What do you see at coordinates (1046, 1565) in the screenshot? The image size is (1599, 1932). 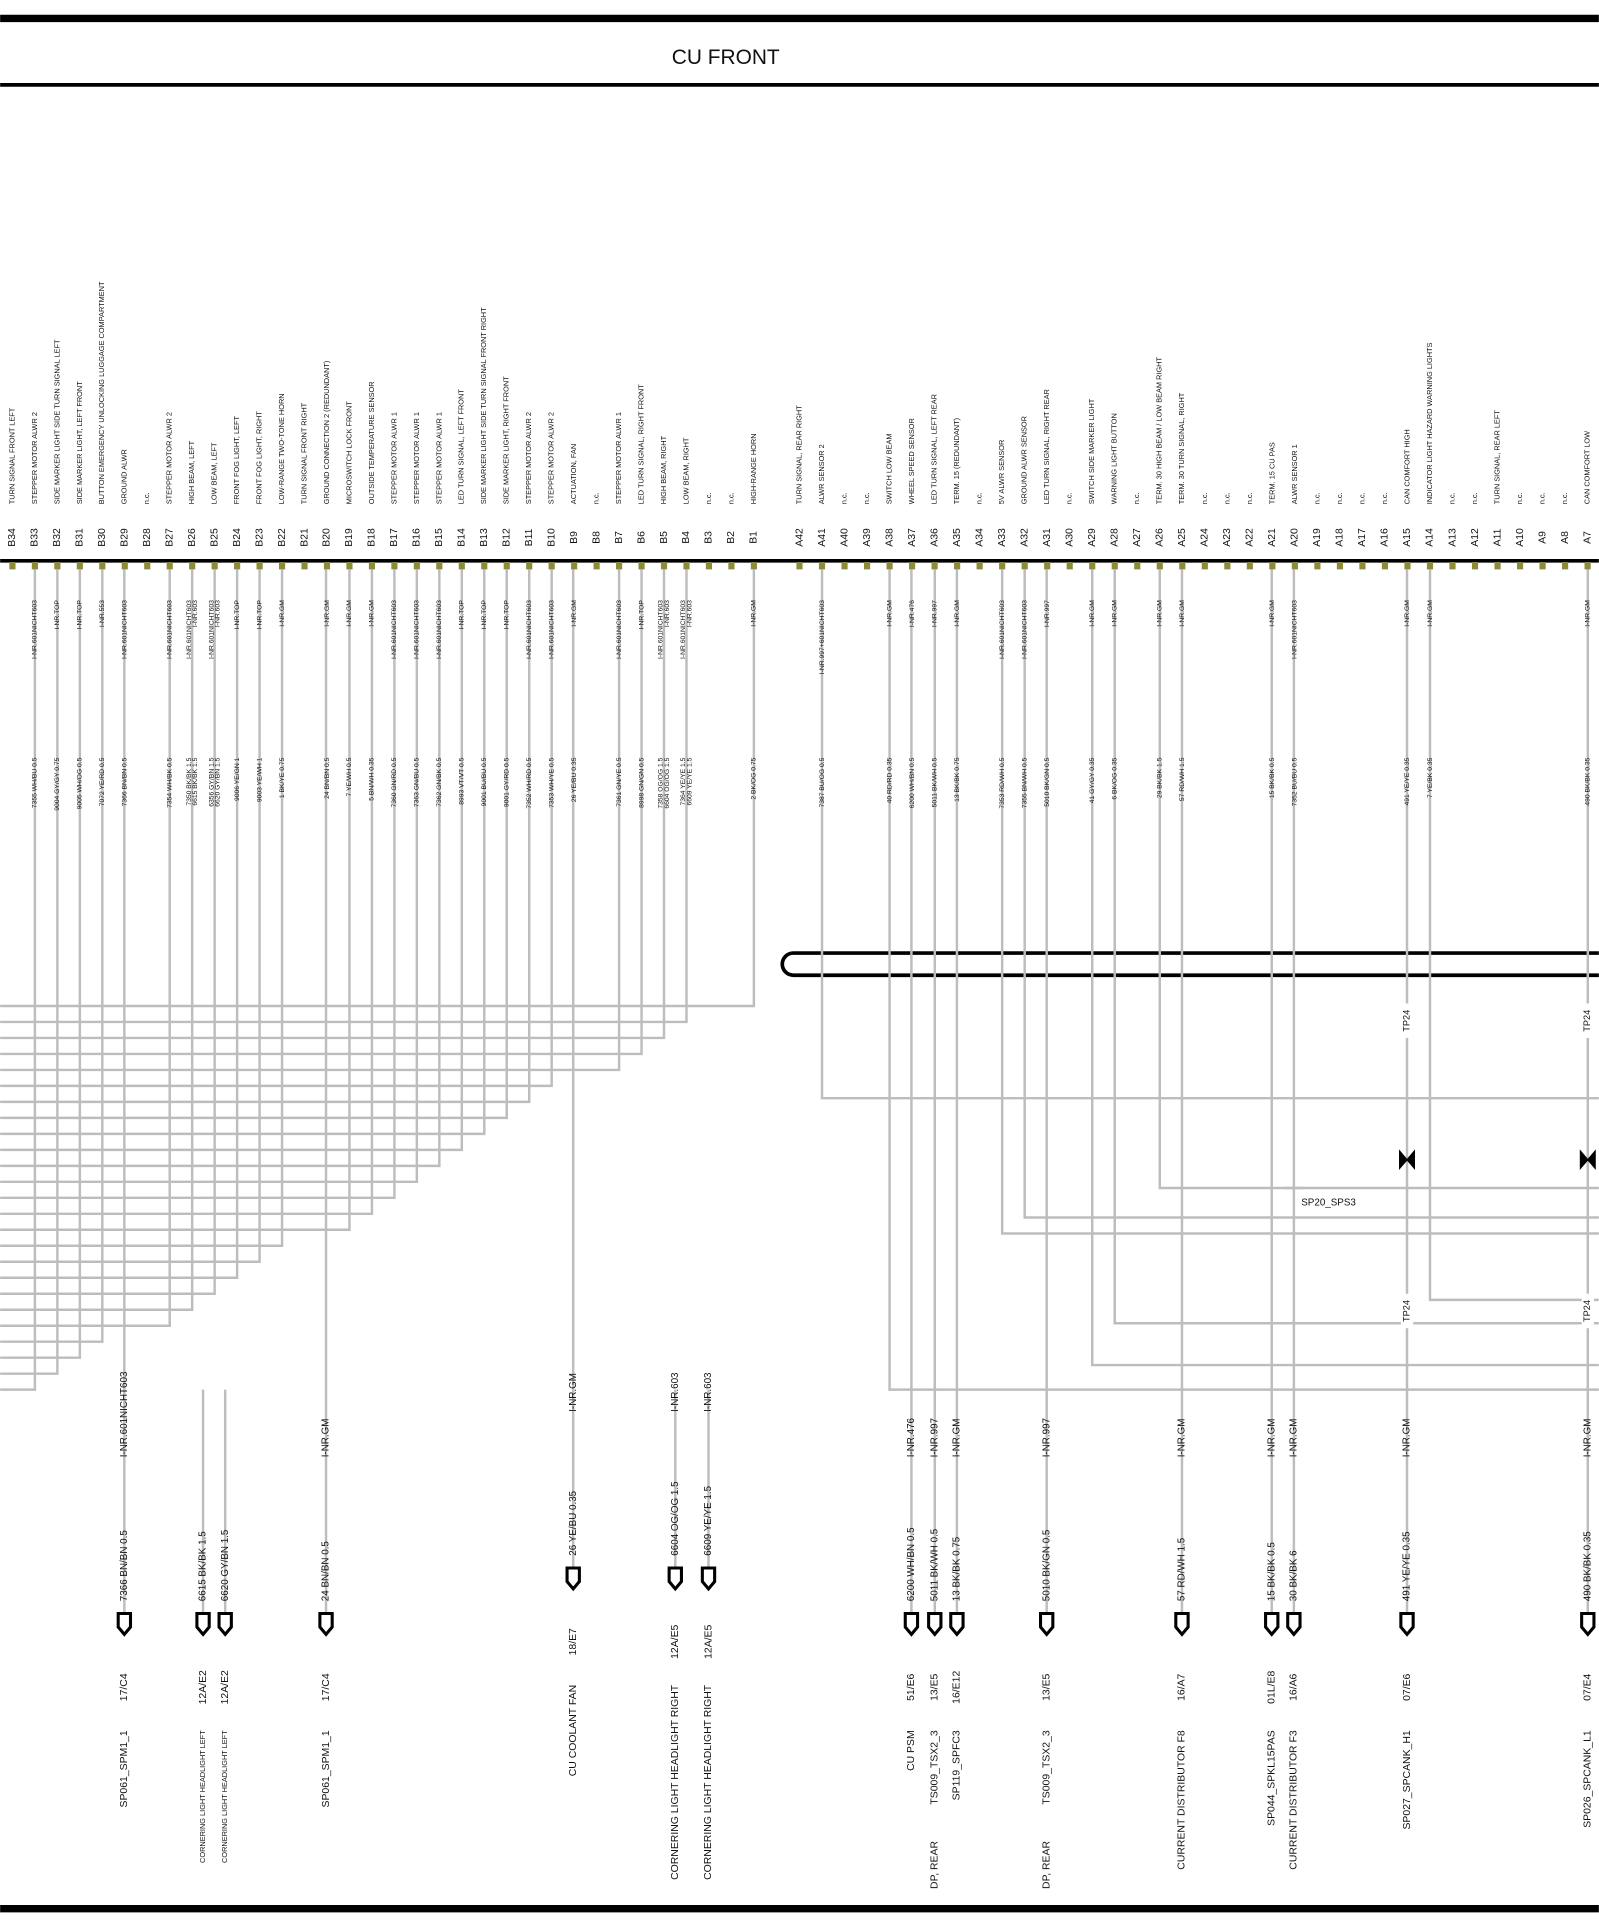 I see `connector-wire: 5010 BK/GN 0.5` at bounding box center [1046, 1565].